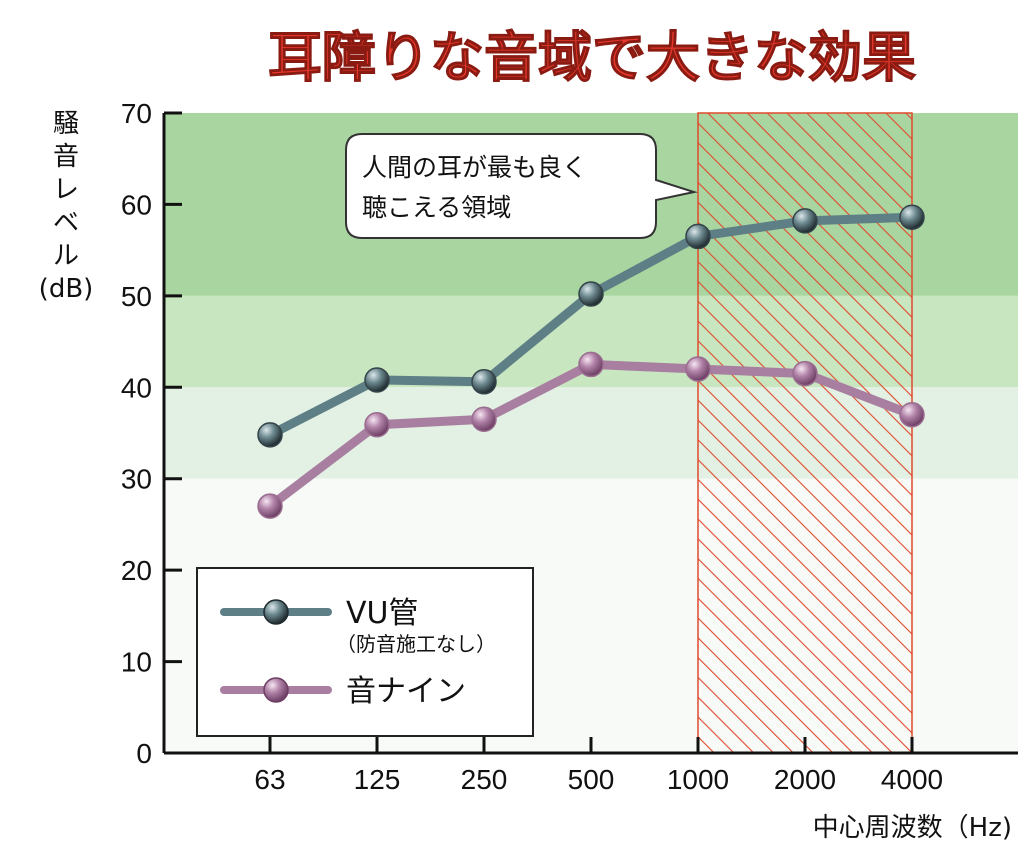  I want to click on x-tick-label: 4000, so click(912, 779).